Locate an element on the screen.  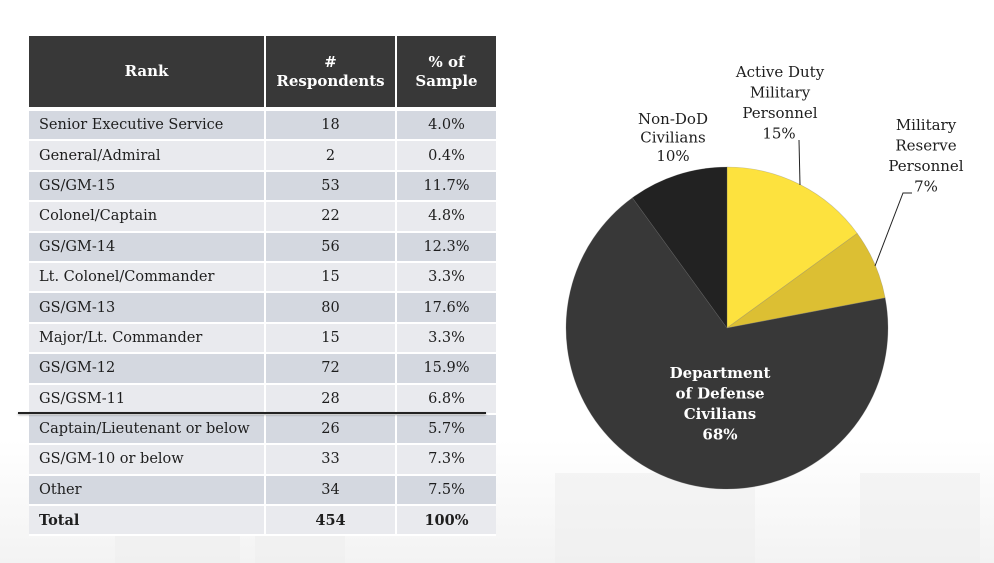
total-respondents-cell: 454 is located at coordinates (331, 521).